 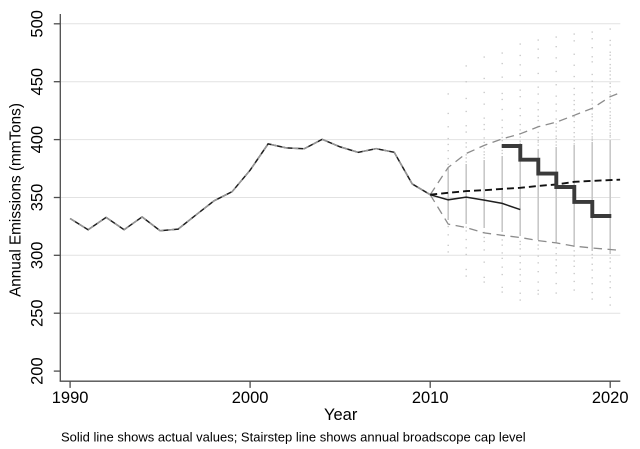 I want to click on svg-text: Annual Emissions (mmTons), so click(x=16, y=200).